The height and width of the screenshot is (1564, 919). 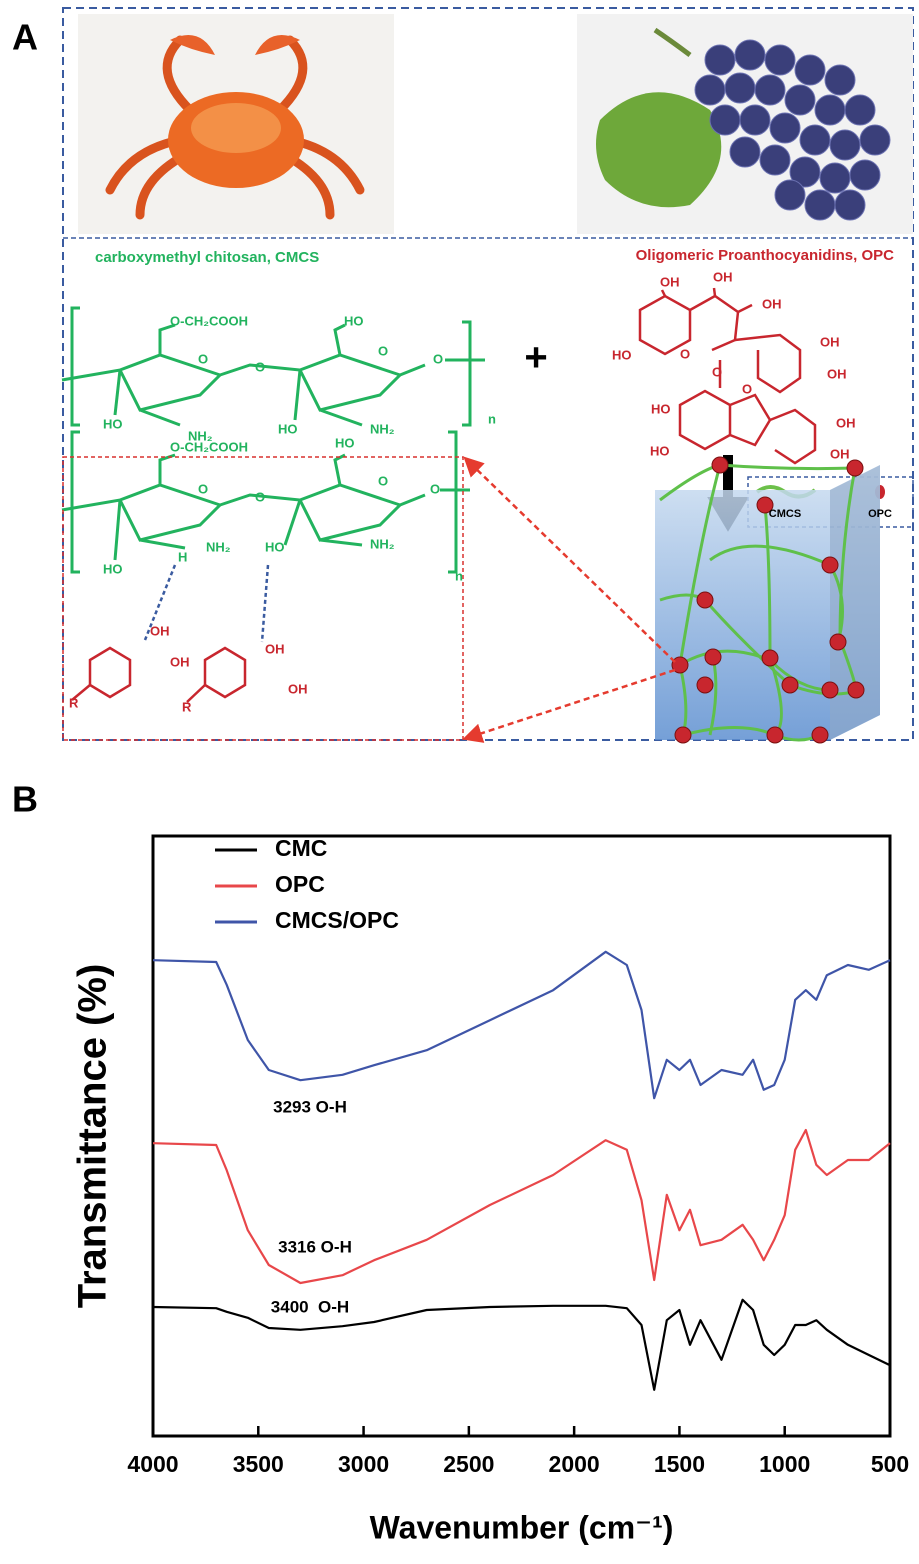 What do you see at coordinates (767, 600) in the screenshot?
I see `hydrogel` at bounding box center [767, 600].